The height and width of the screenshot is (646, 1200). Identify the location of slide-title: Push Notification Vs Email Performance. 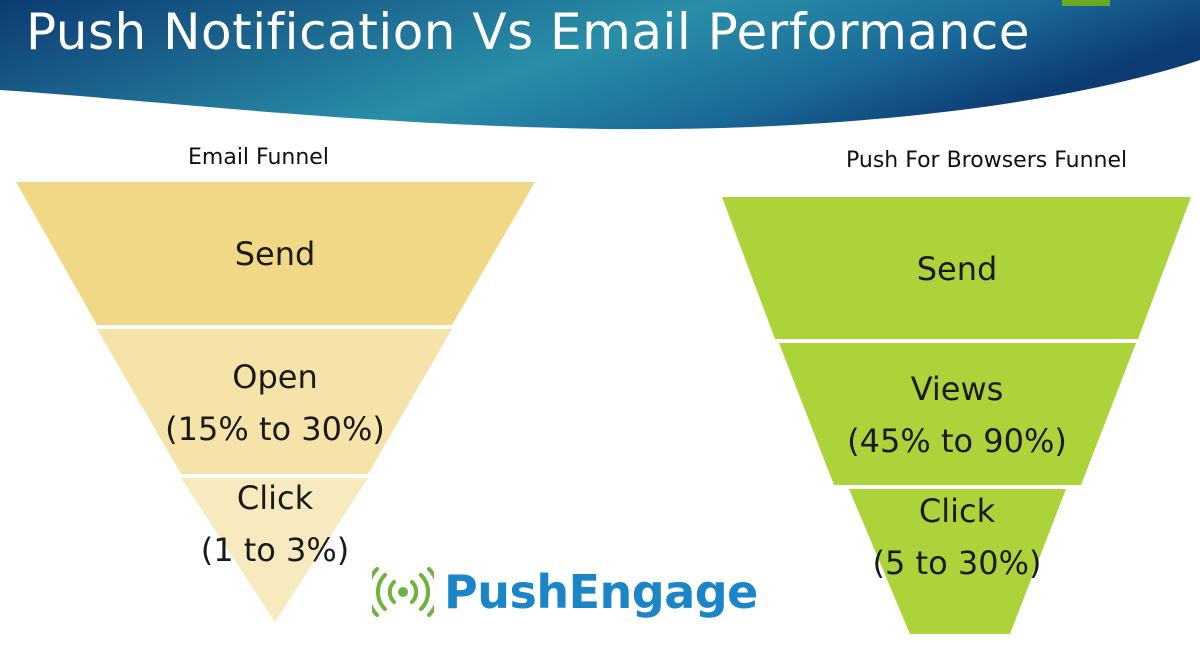
(528, 32).